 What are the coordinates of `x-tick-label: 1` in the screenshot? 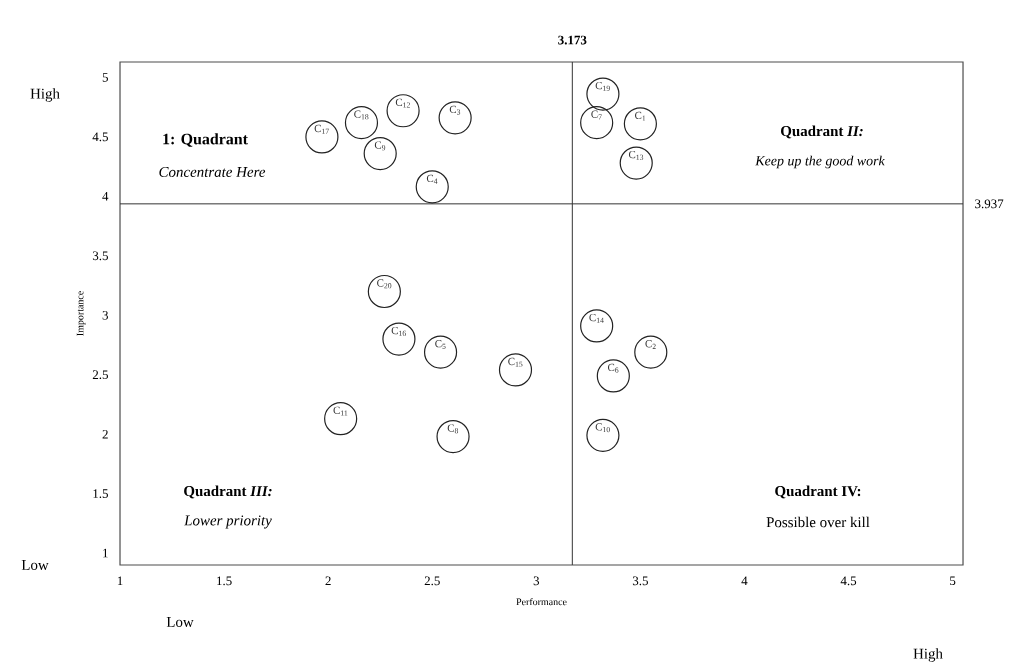 It's located at (120, 581).